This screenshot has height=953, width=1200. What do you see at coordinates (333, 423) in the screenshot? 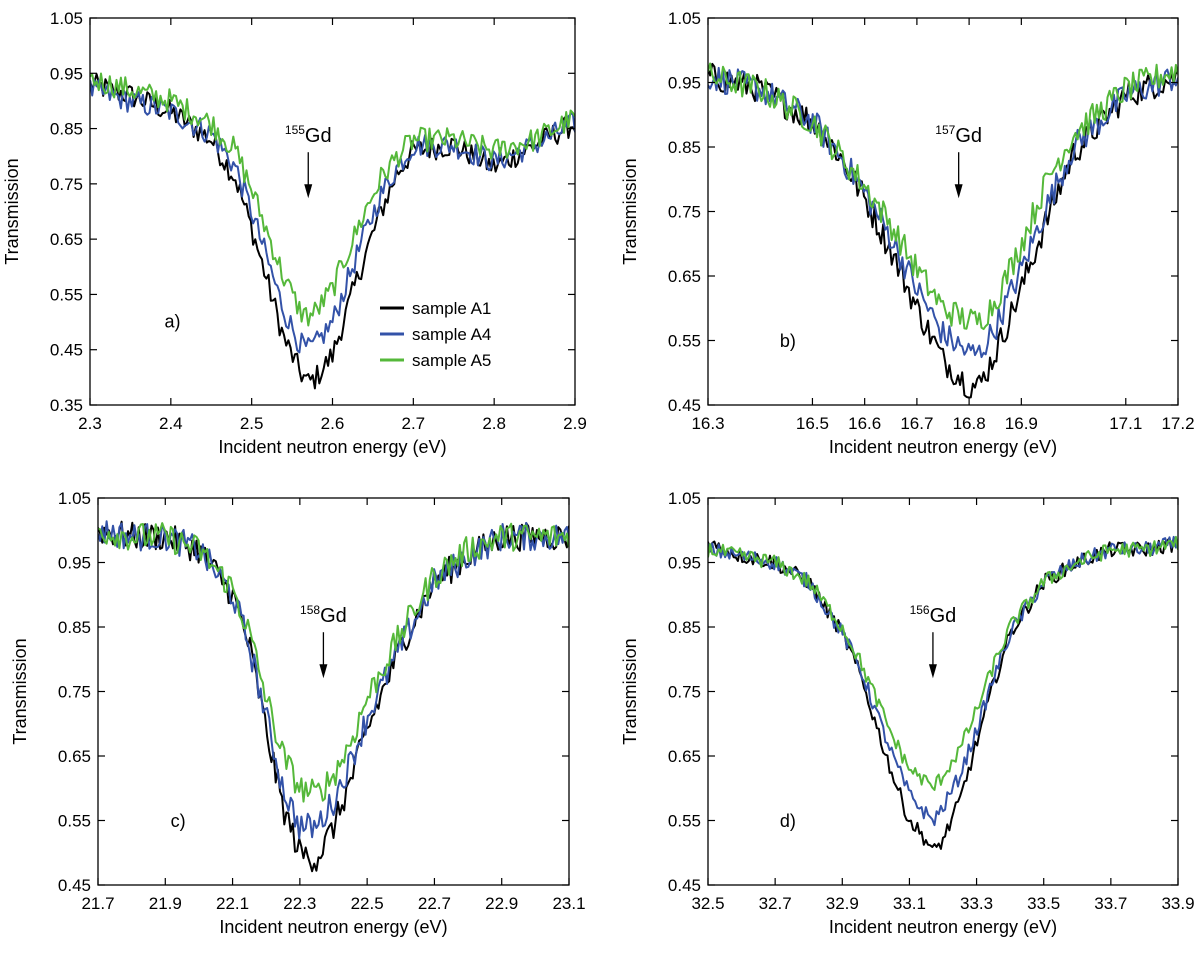
I see `x-tick-label: 2.6` at bounding box center [333, 423].